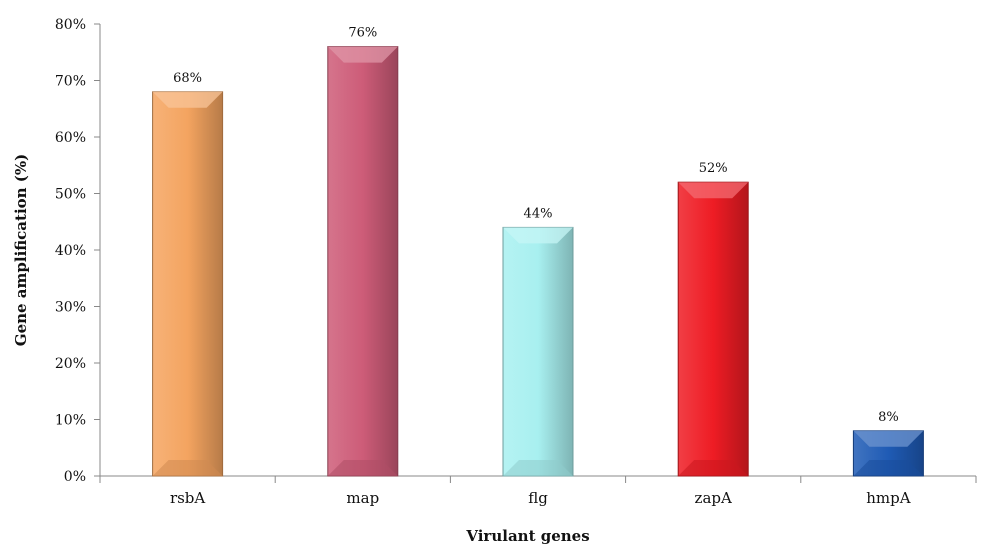 The width and height of the screenshot is (1000, 552). Describe the element at coordinates (713, 498) in the screenshot. I see `x-tick-label: zapA` at that location.